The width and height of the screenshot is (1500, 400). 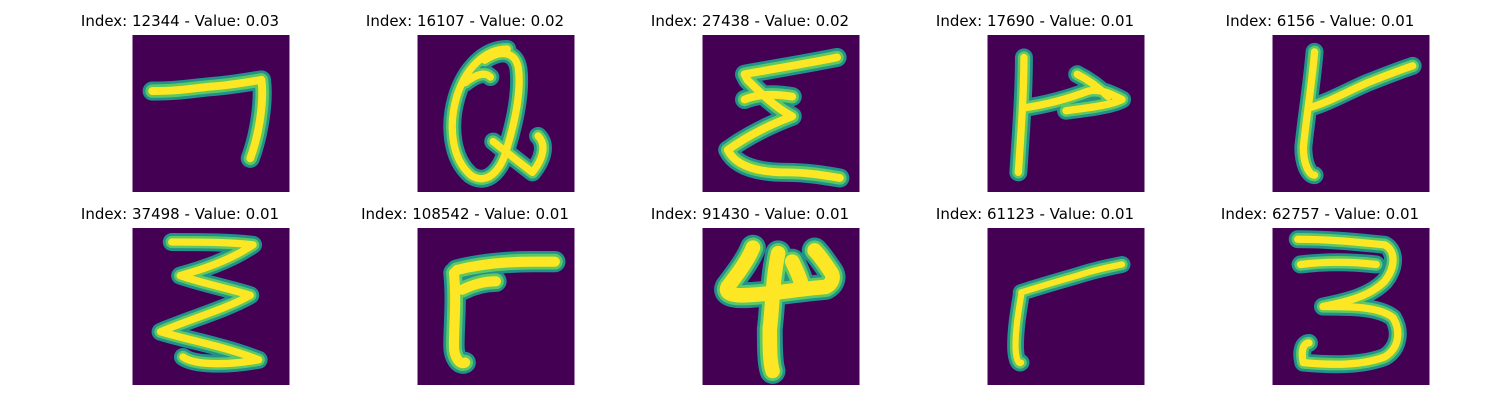 What do you see at coordinates (465, 21) in the screenshot?
I see `panel-title: Index: 16107 - Value: 0.02` at bounding box center [465, 21].